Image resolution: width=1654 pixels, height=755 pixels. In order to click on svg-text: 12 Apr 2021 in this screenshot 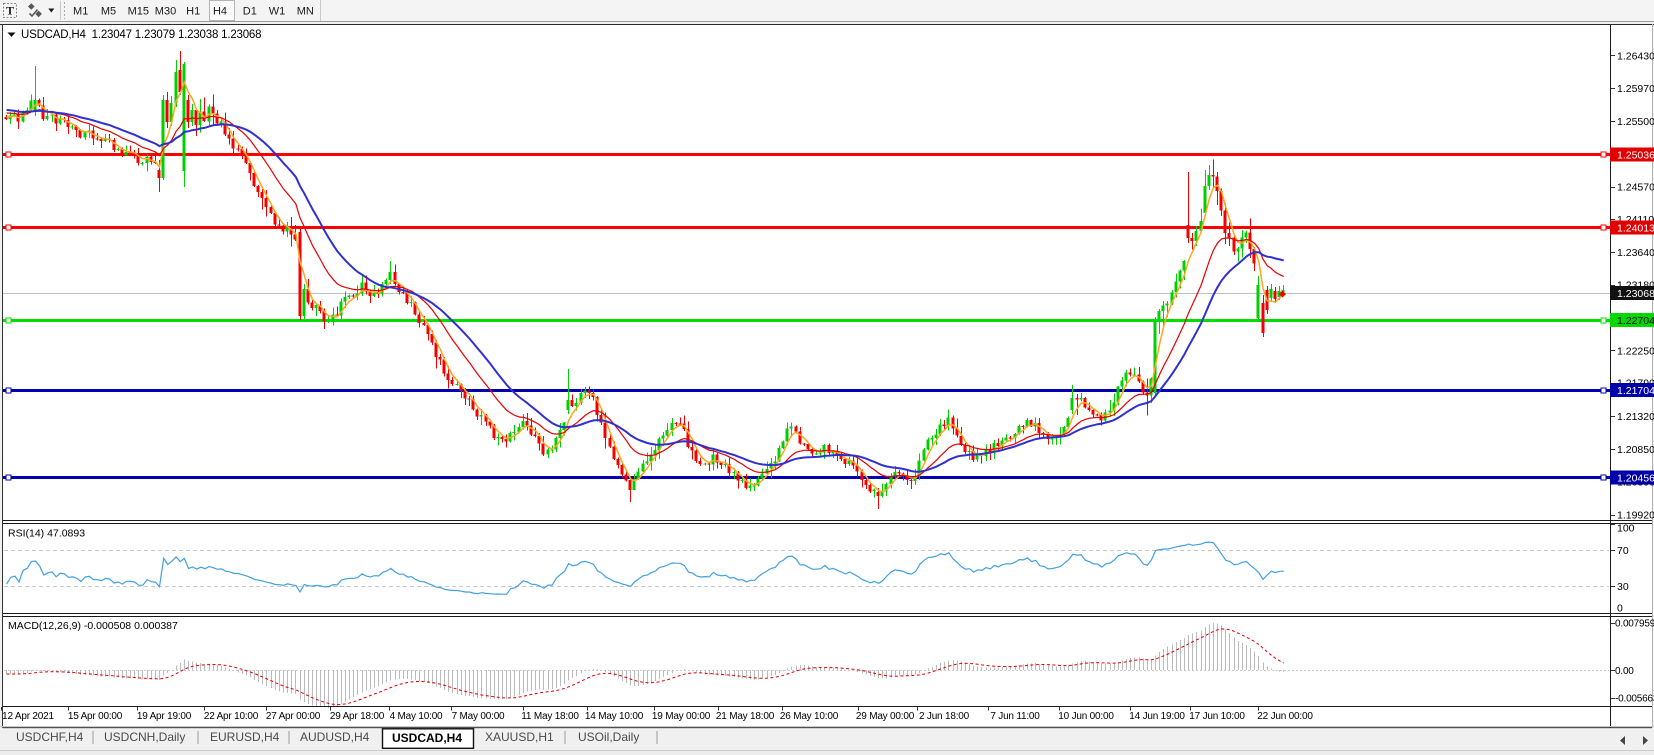, I will do `click(28, 716)`.